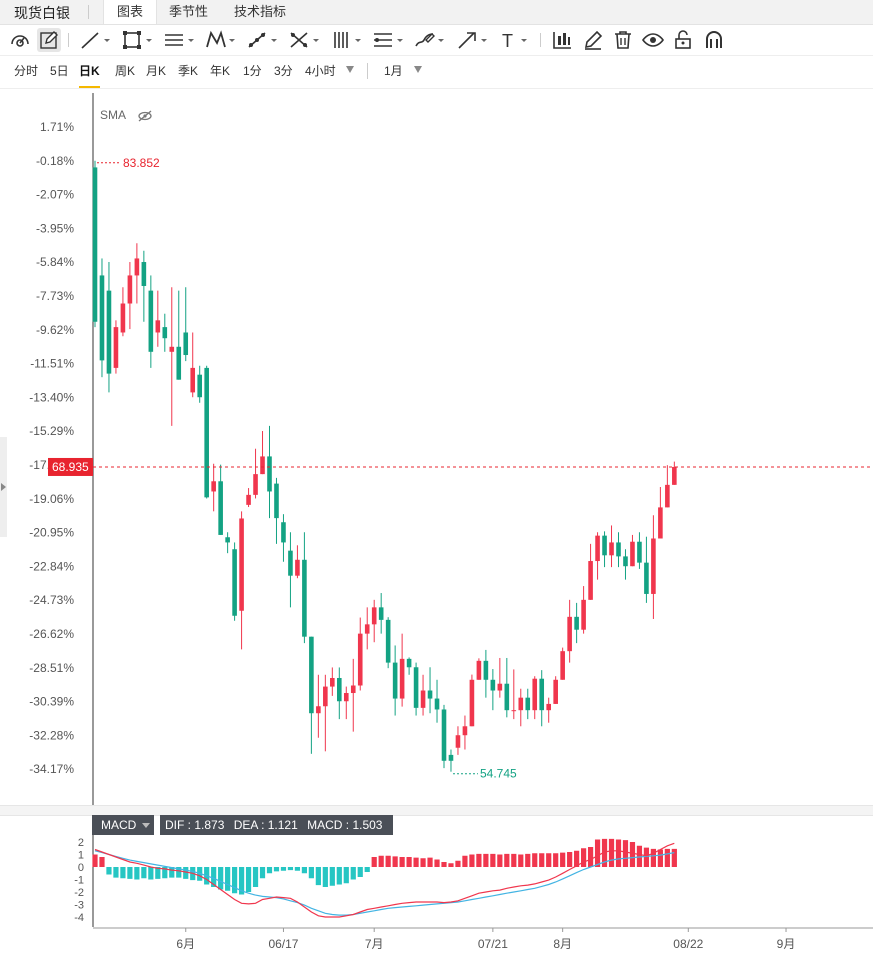 This screenshot has width=873, height=965. I want to click on pencil-icon, so click(593, 40).